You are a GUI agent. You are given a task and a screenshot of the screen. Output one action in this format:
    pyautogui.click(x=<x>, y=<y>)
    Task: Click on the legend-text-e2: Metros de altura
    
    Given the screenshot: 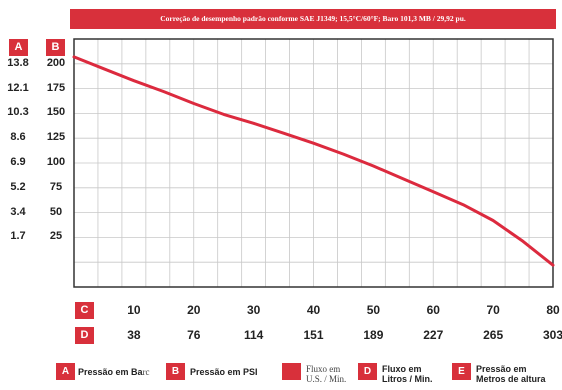 What is the action you would take?
    pyautogui.click(x=511, y=379)
    